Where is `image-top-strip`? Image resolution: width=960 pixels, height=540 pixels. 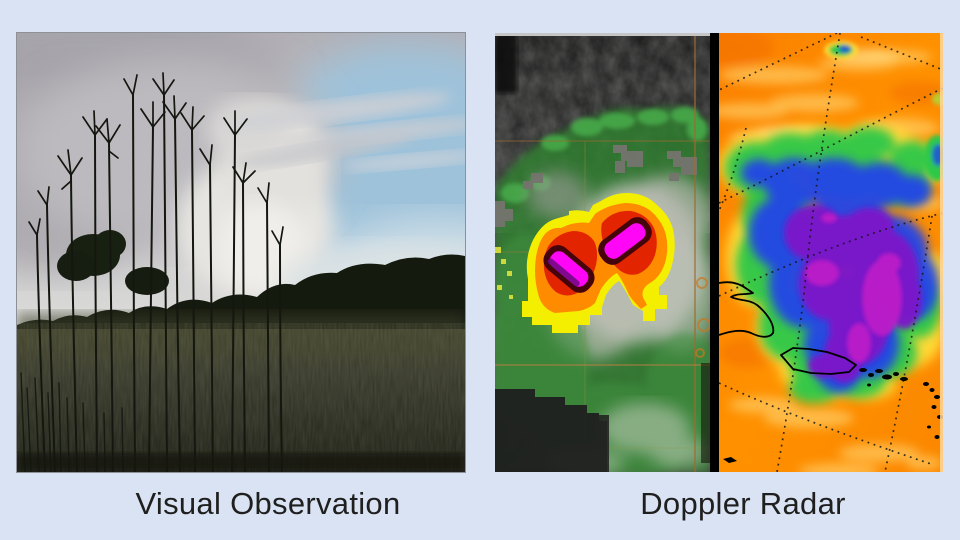
image-top-strip is located at coordinates (602, 34).